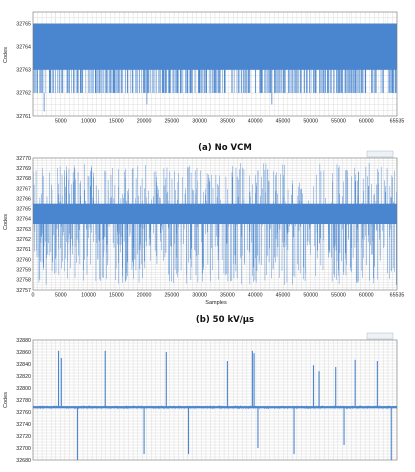 This screenshot has width=415, height=472. Describe the element at coordinates (23, 425) in the screenshot. I see `y-tick-label: 32740` at that location.